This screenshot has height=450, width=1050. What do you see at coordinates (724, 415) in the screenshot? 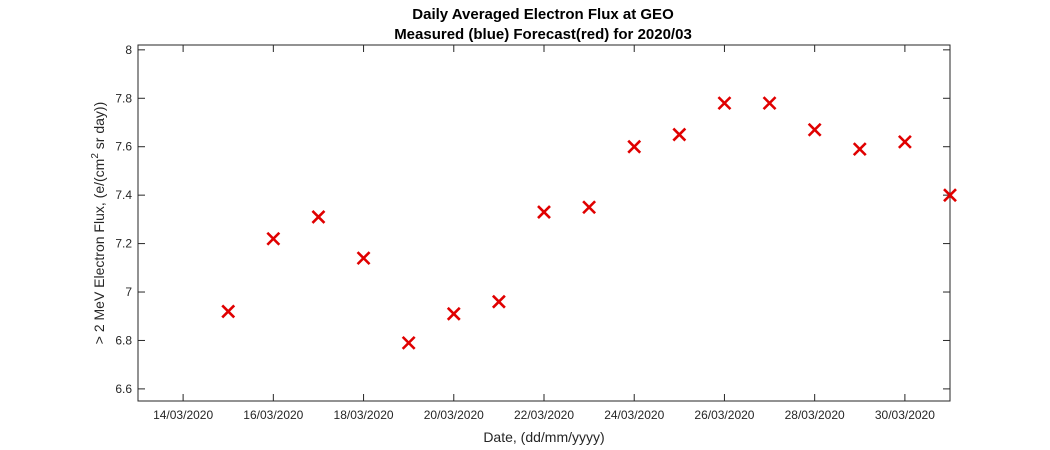
I see `x-tick-label: 26/03/2020` at bounding box center [724, 415].